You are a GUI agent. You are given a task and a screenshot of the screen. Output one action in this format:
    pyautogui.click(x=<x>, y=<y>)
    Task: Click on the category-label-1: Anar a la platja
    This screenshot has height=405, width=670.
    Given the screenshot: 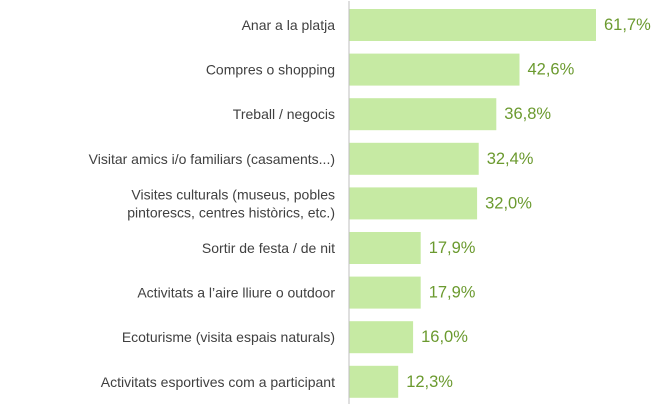 What is the action you would take?
    pyautogui.click(x=289, y=25)
    